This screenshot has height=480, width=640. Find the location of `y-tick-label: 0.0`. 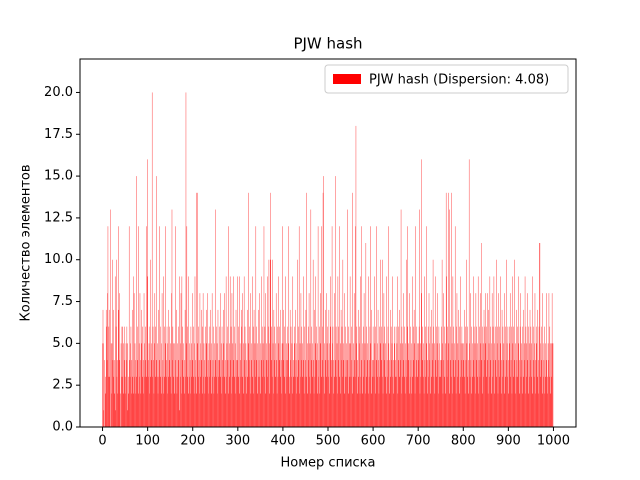

y-tick-label: 0.0 is located at coordinates (62, 427).